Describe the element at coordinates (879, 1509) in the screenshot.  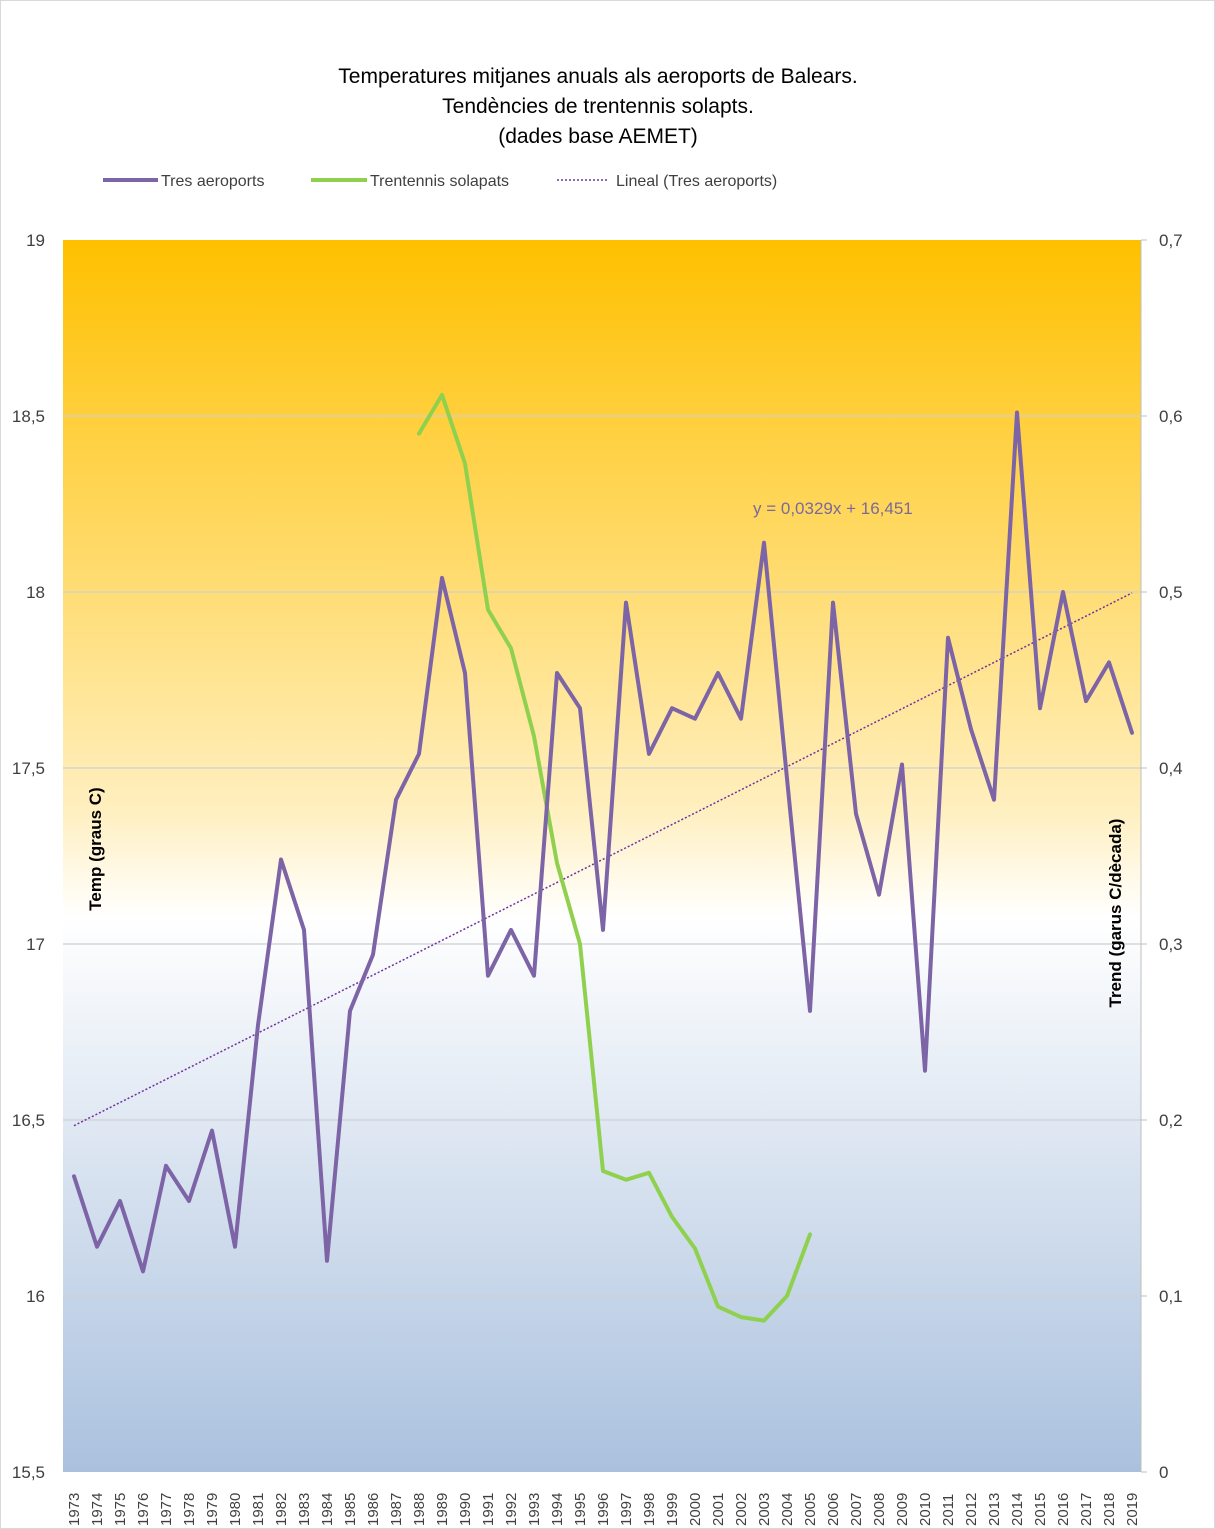
I see `x-tick-label: 2008` at that location.